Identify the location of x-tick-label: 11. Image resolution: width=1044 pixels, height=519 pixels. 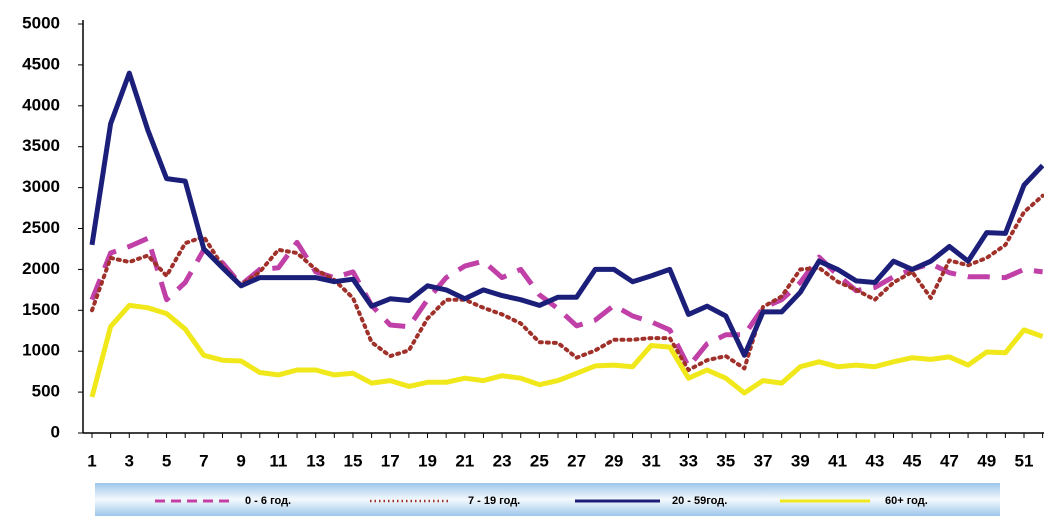
(278, 460).